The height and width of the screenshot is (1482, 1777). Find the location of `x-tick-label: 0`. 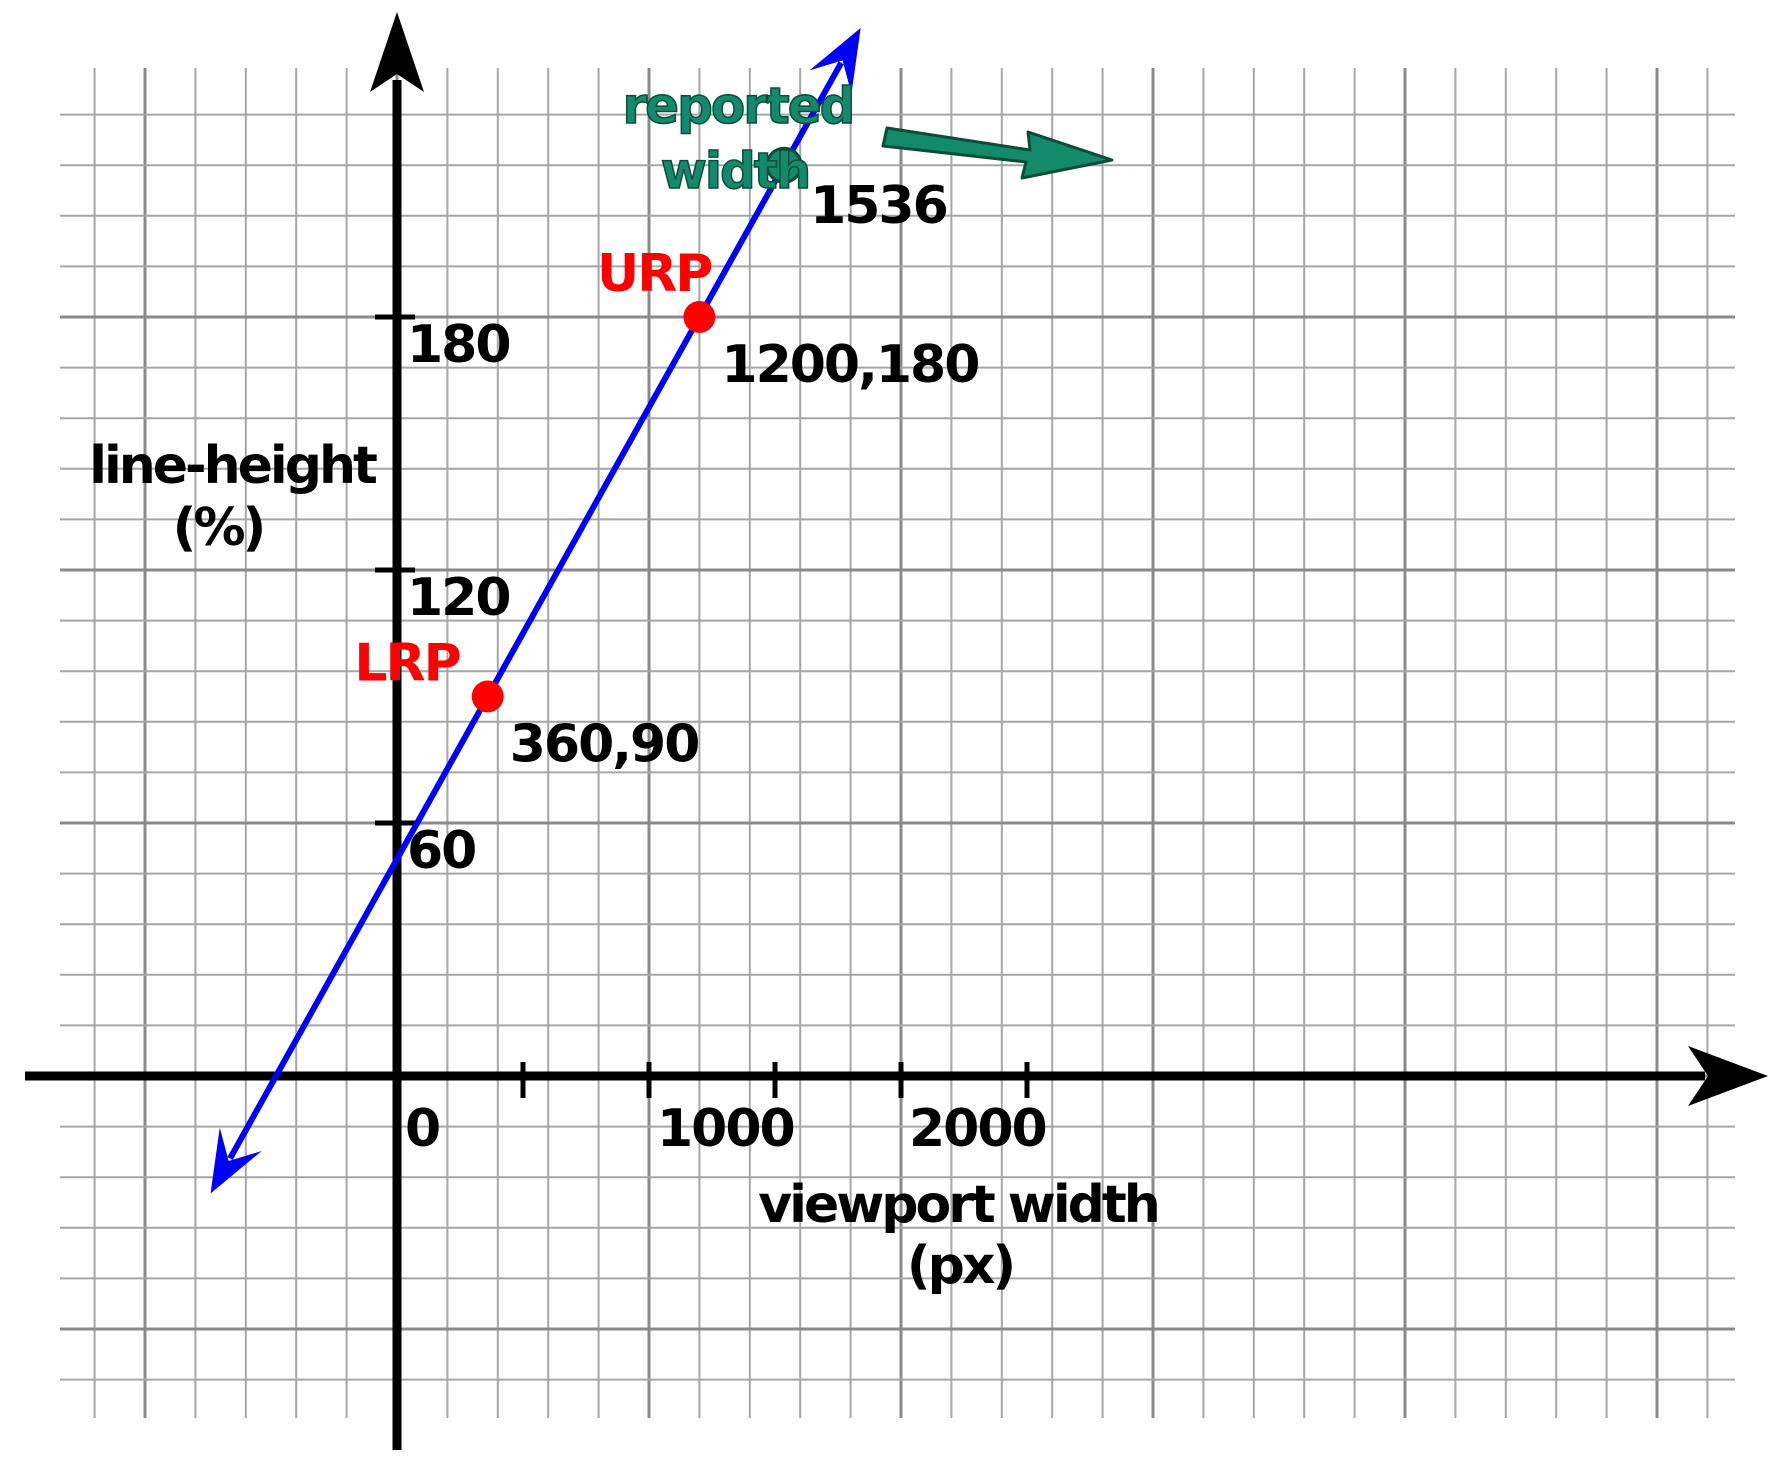

x-tick-label: 0 is located at coordinates (422, 1129).